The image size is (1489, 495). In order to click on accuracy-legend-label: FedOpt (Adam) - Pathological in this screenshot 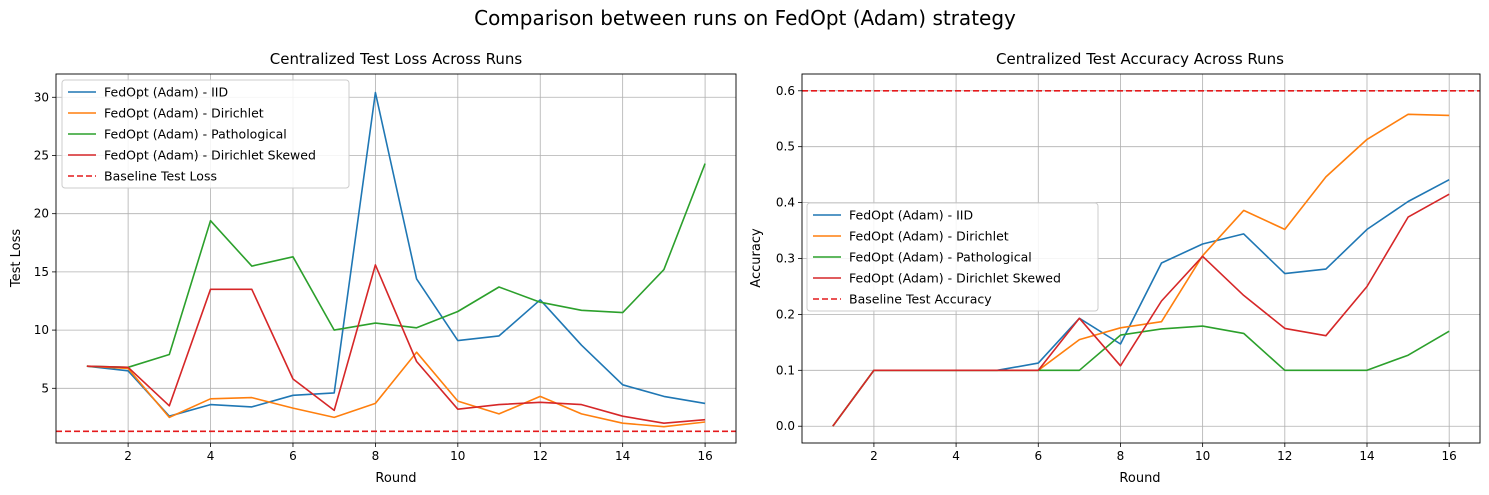, I will do `click(940, 257)`.